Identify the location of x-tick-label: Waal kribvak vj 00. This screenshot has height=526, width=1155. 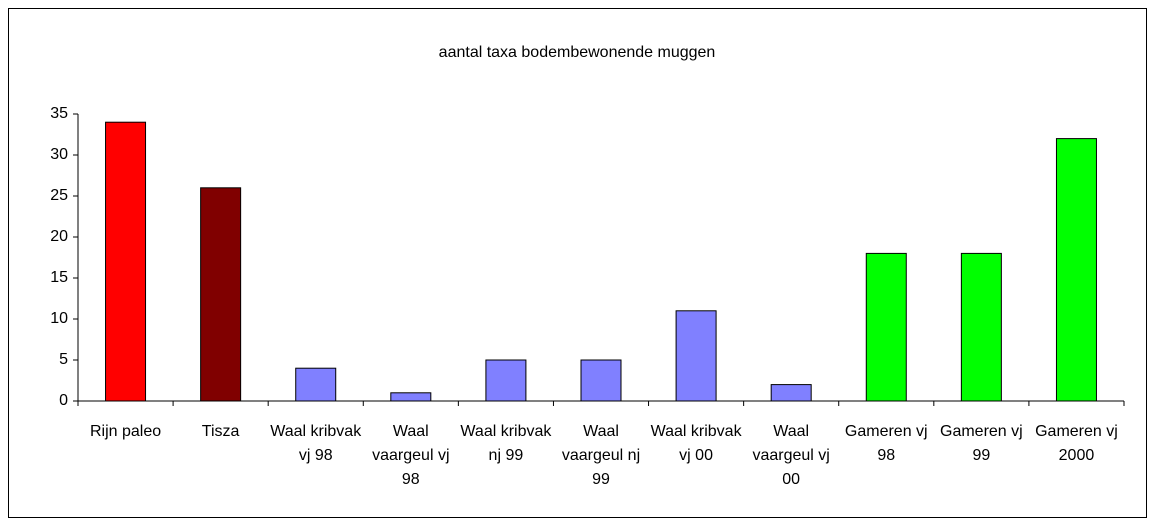
(696, 443).